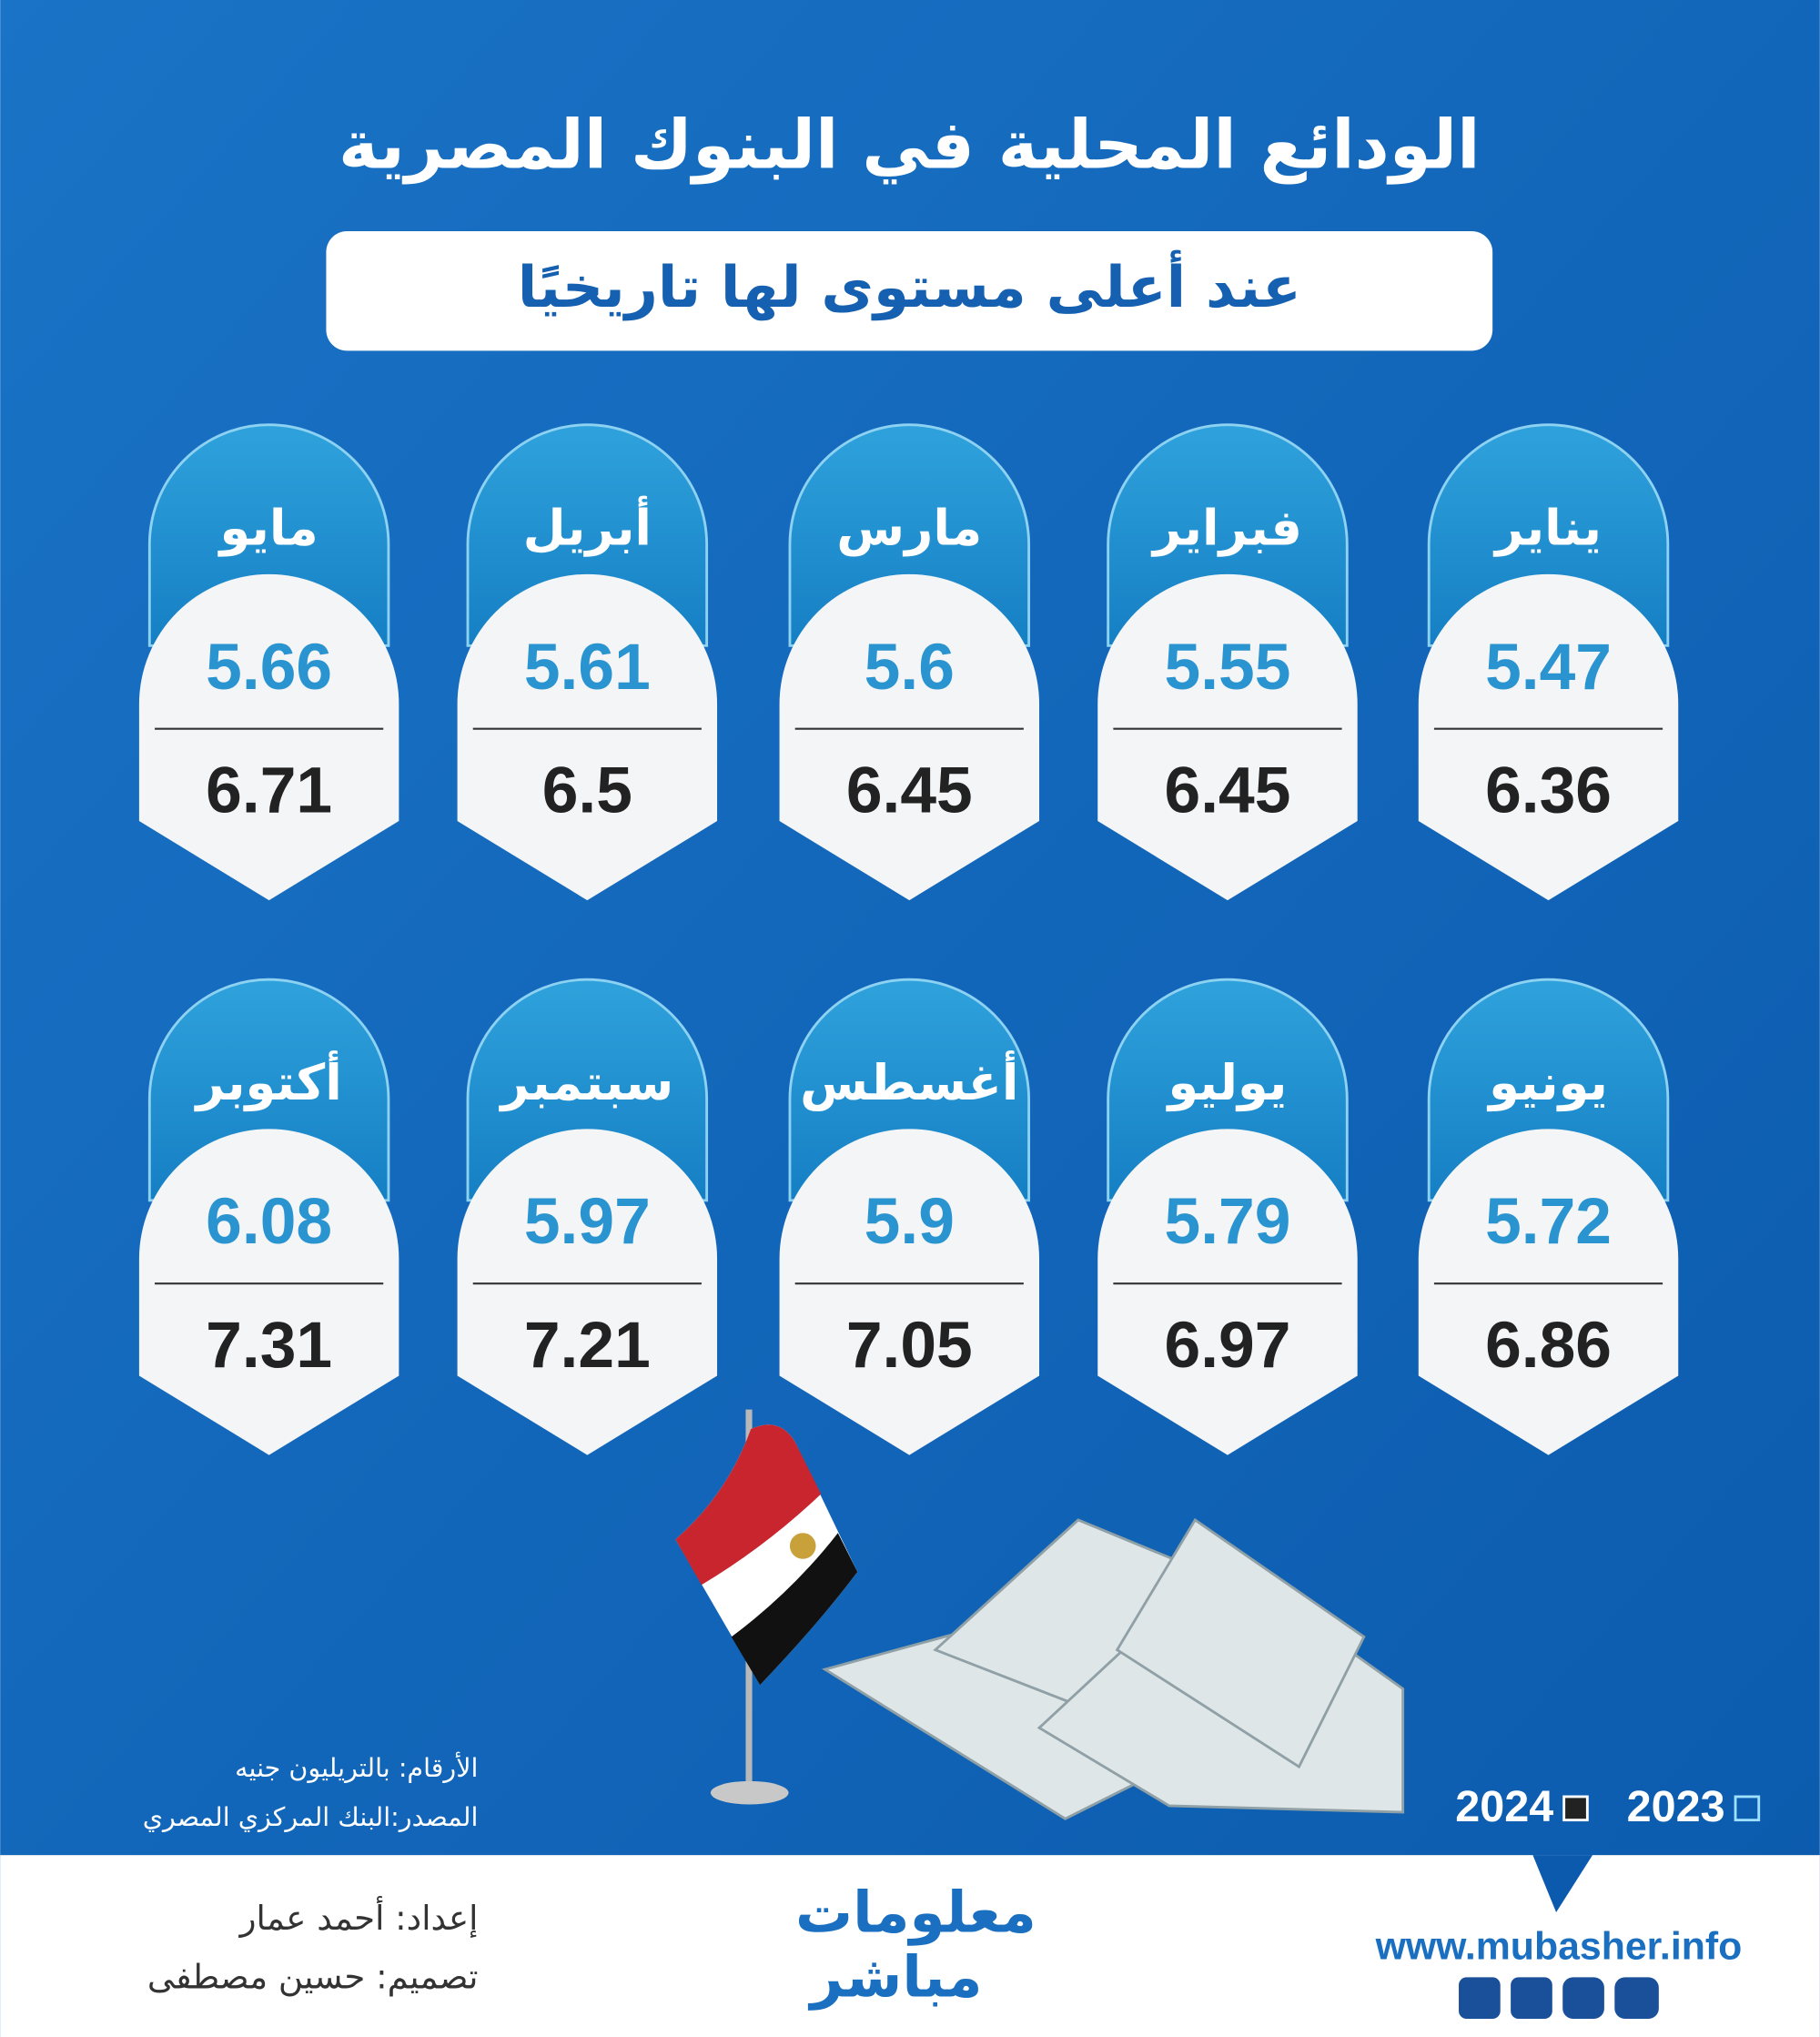 The height and width of the screenshot is (2037, 1820). I want to click on designed-by: تصميم: حسين مصطفى, so click(313, 1977).